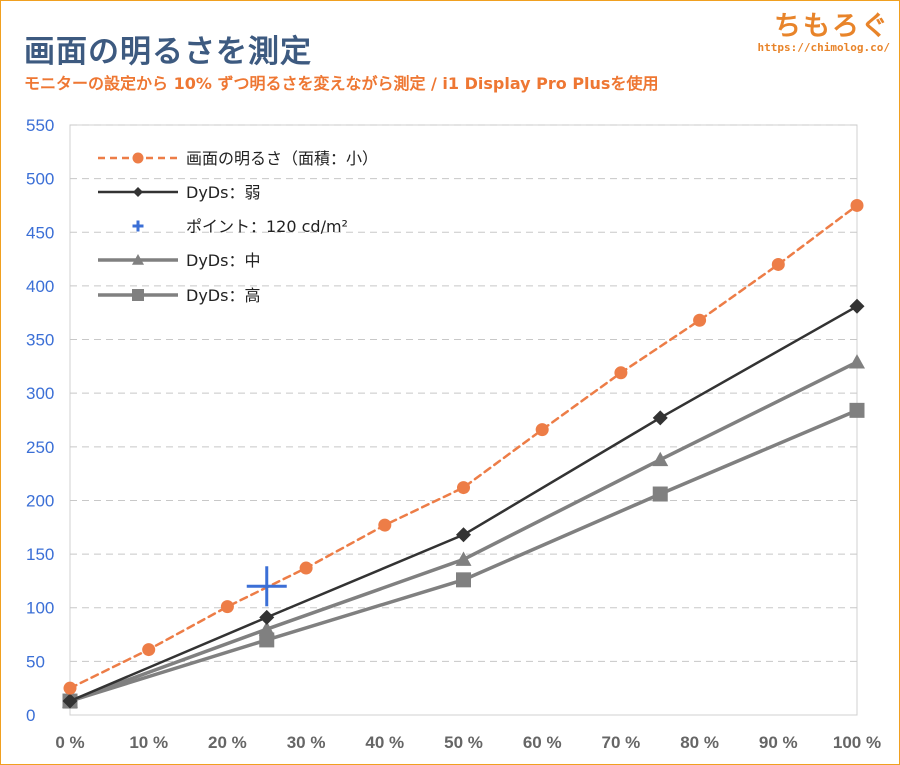  I want to click on x-tick-label: 20 %, so click(227, 742).